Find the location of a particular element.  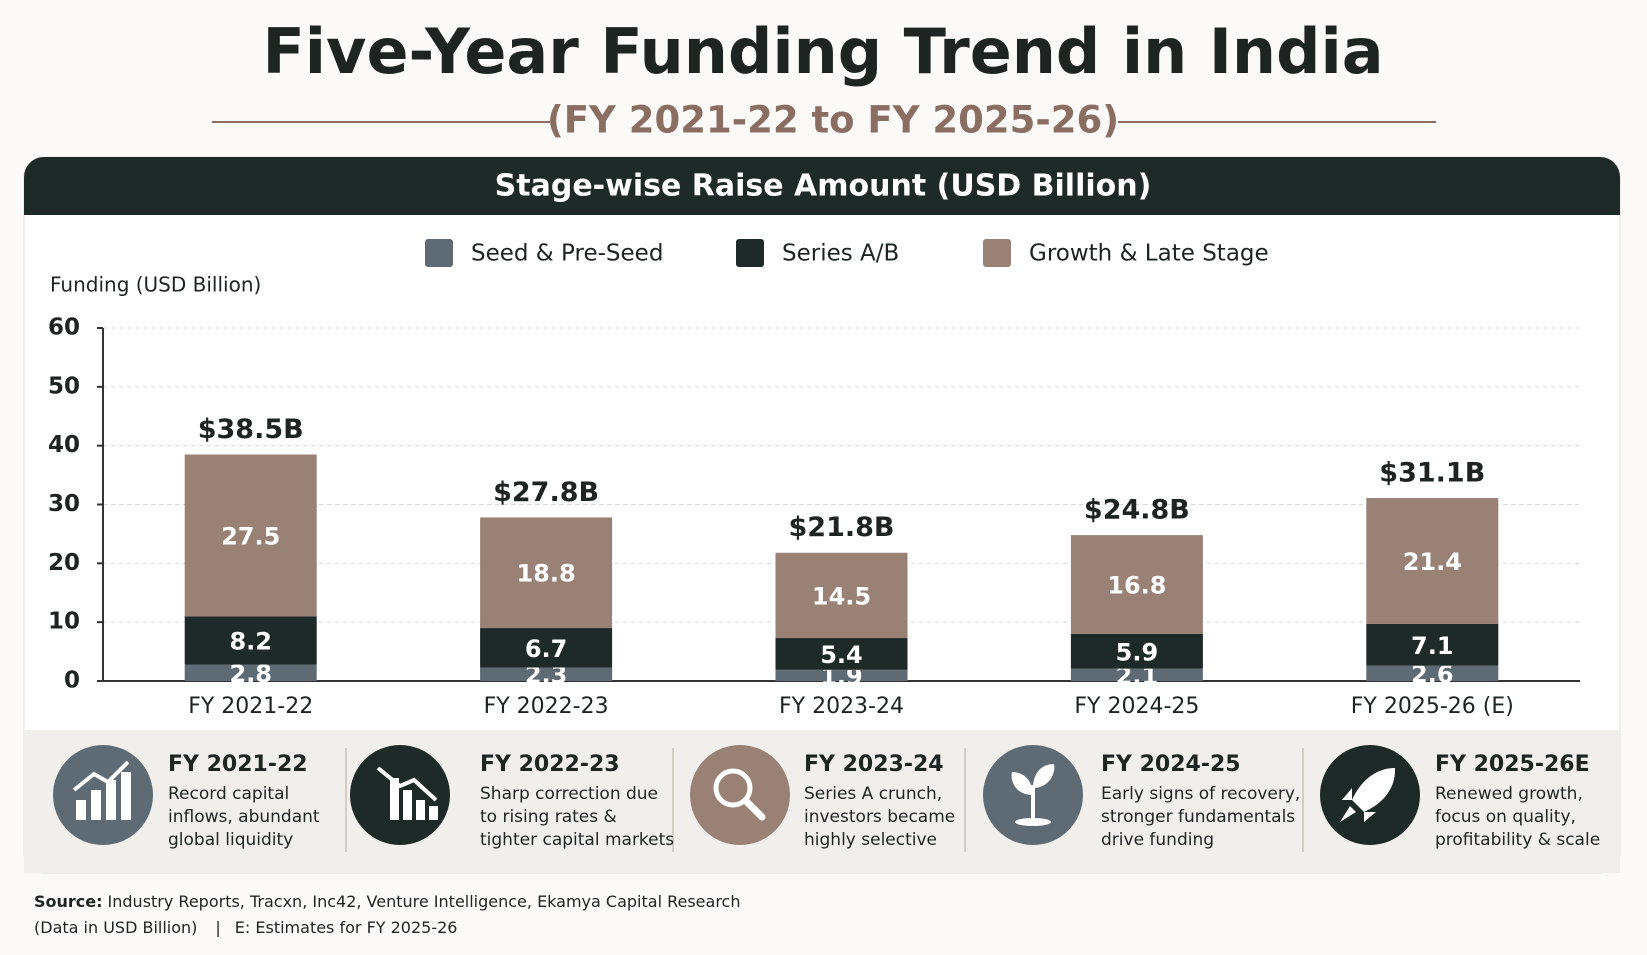

x-tick-label: FY 2021-22 is located at coordinates (250, 706).